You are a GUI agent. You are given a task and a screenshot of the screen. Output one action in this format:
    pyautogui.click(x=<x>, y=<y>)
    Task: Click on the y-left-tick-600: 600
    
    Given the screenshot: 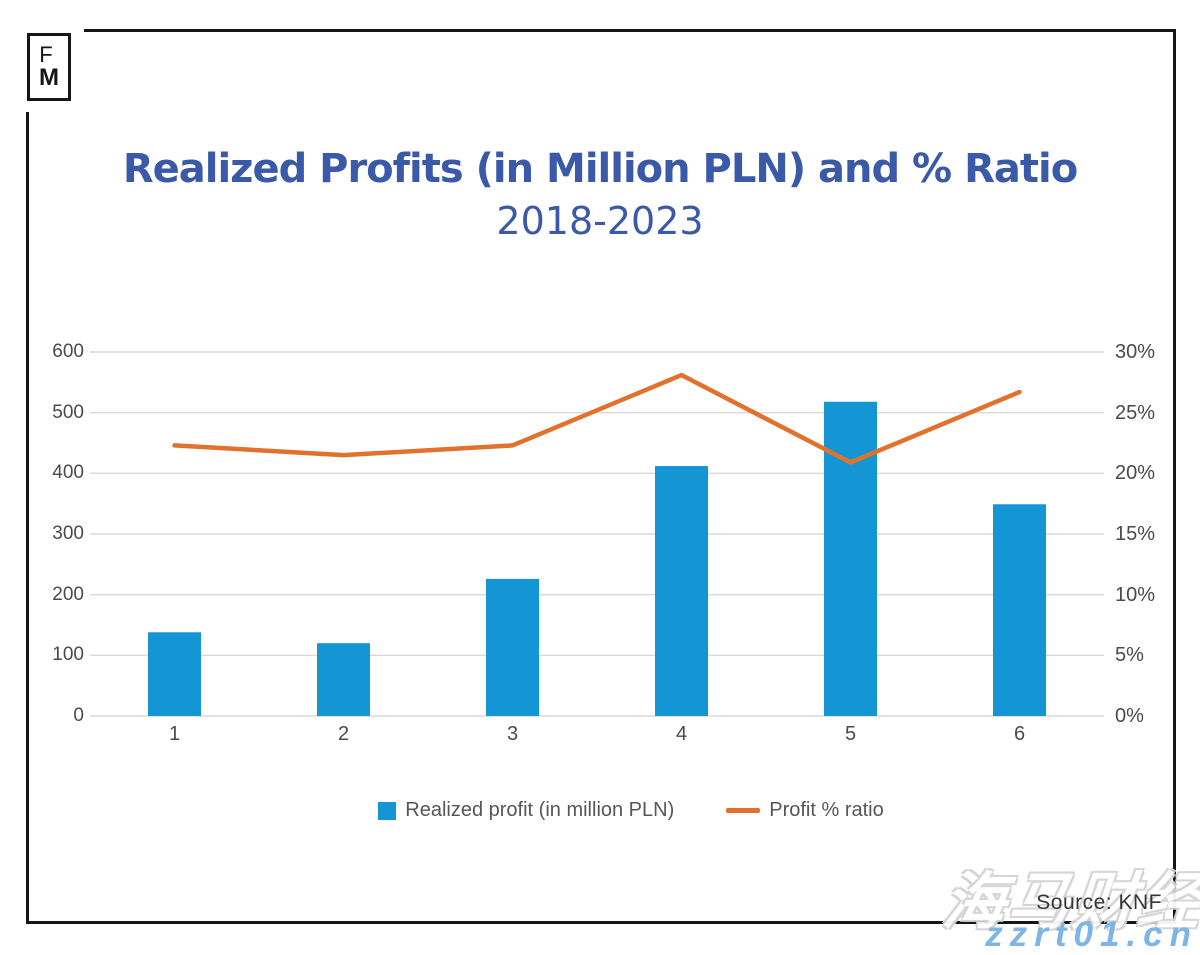 What is the action you would take?
    pyautogui.click(x=68, y=351)
    